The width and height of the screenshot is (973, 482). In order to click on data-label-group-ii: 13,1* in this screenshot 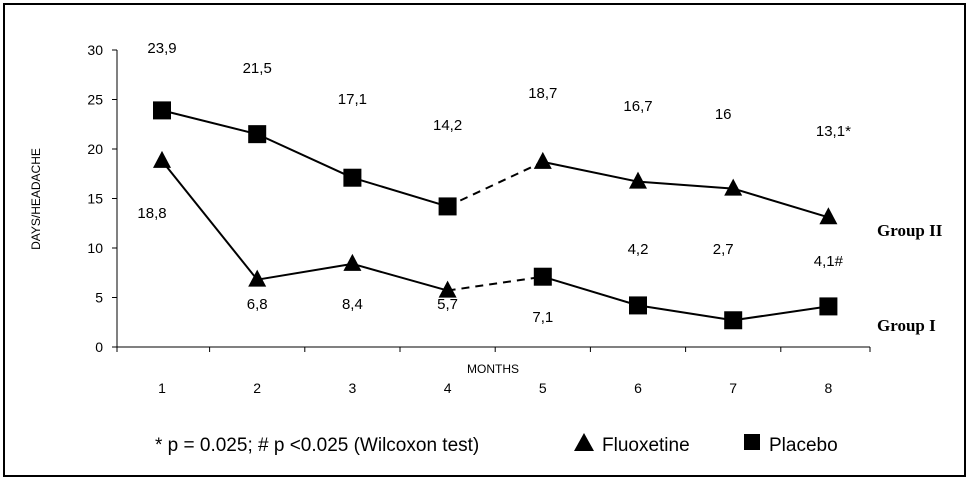, I will do `click(833, 131)`.